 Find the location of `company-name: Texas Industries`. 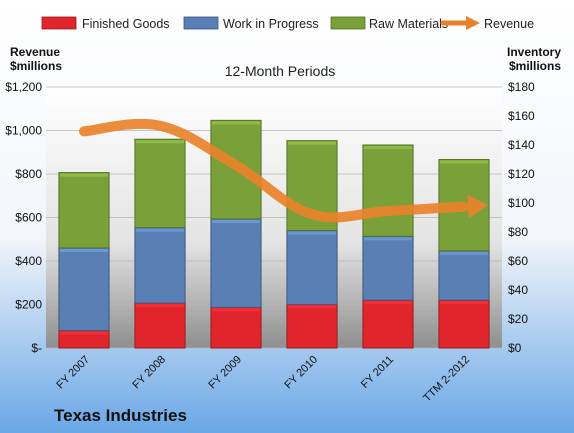

company-name: Texas Industries is located at coordinates (120, 415).